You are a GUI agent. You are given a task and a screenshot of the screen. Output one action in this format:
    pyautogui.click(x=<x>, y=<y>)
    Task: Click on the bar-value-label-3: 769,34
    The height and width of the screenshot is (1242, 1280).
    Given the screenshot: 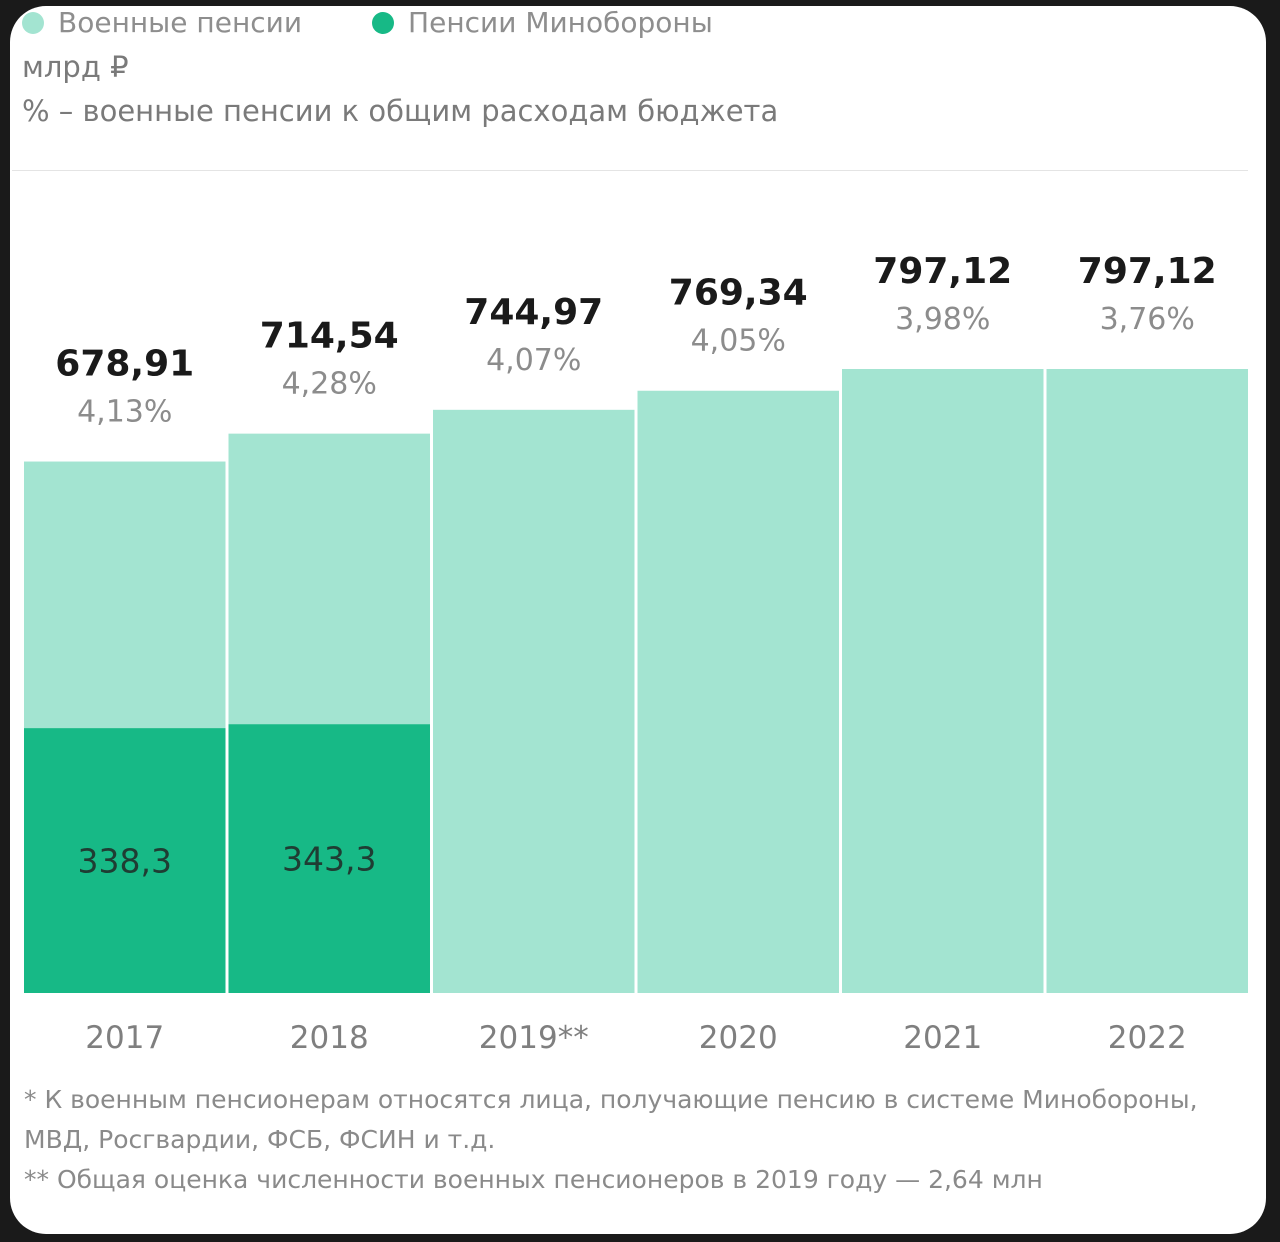 What is the action you would take?
    pyautogui.click(x=738, y=293)
    